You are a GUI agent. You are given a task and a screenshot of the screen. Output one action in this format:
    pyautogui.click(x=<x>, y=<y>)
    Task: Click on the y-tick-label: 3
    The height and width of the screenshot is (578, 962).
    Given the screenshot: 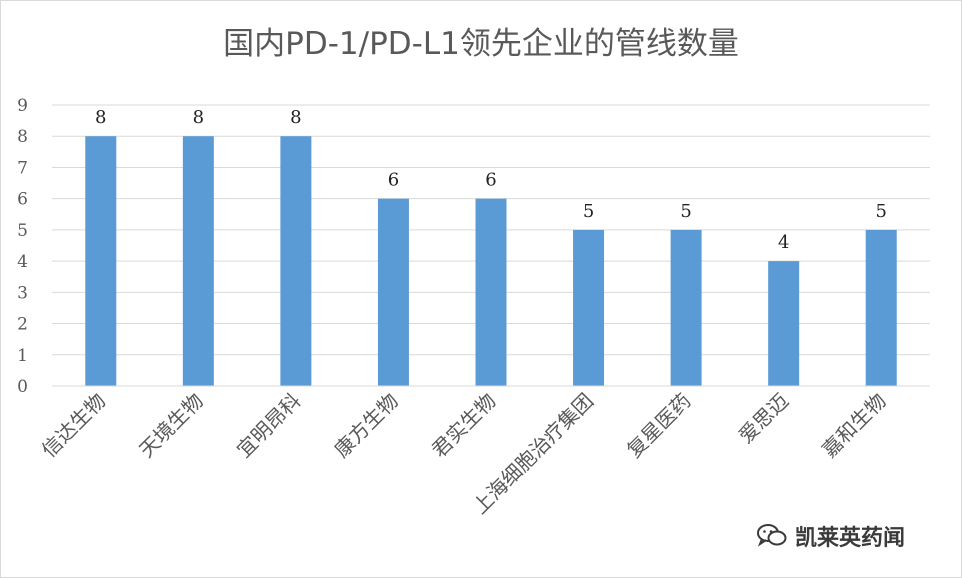 What is the action you would take?
    pyautogui.click(x=22, y=293)
    